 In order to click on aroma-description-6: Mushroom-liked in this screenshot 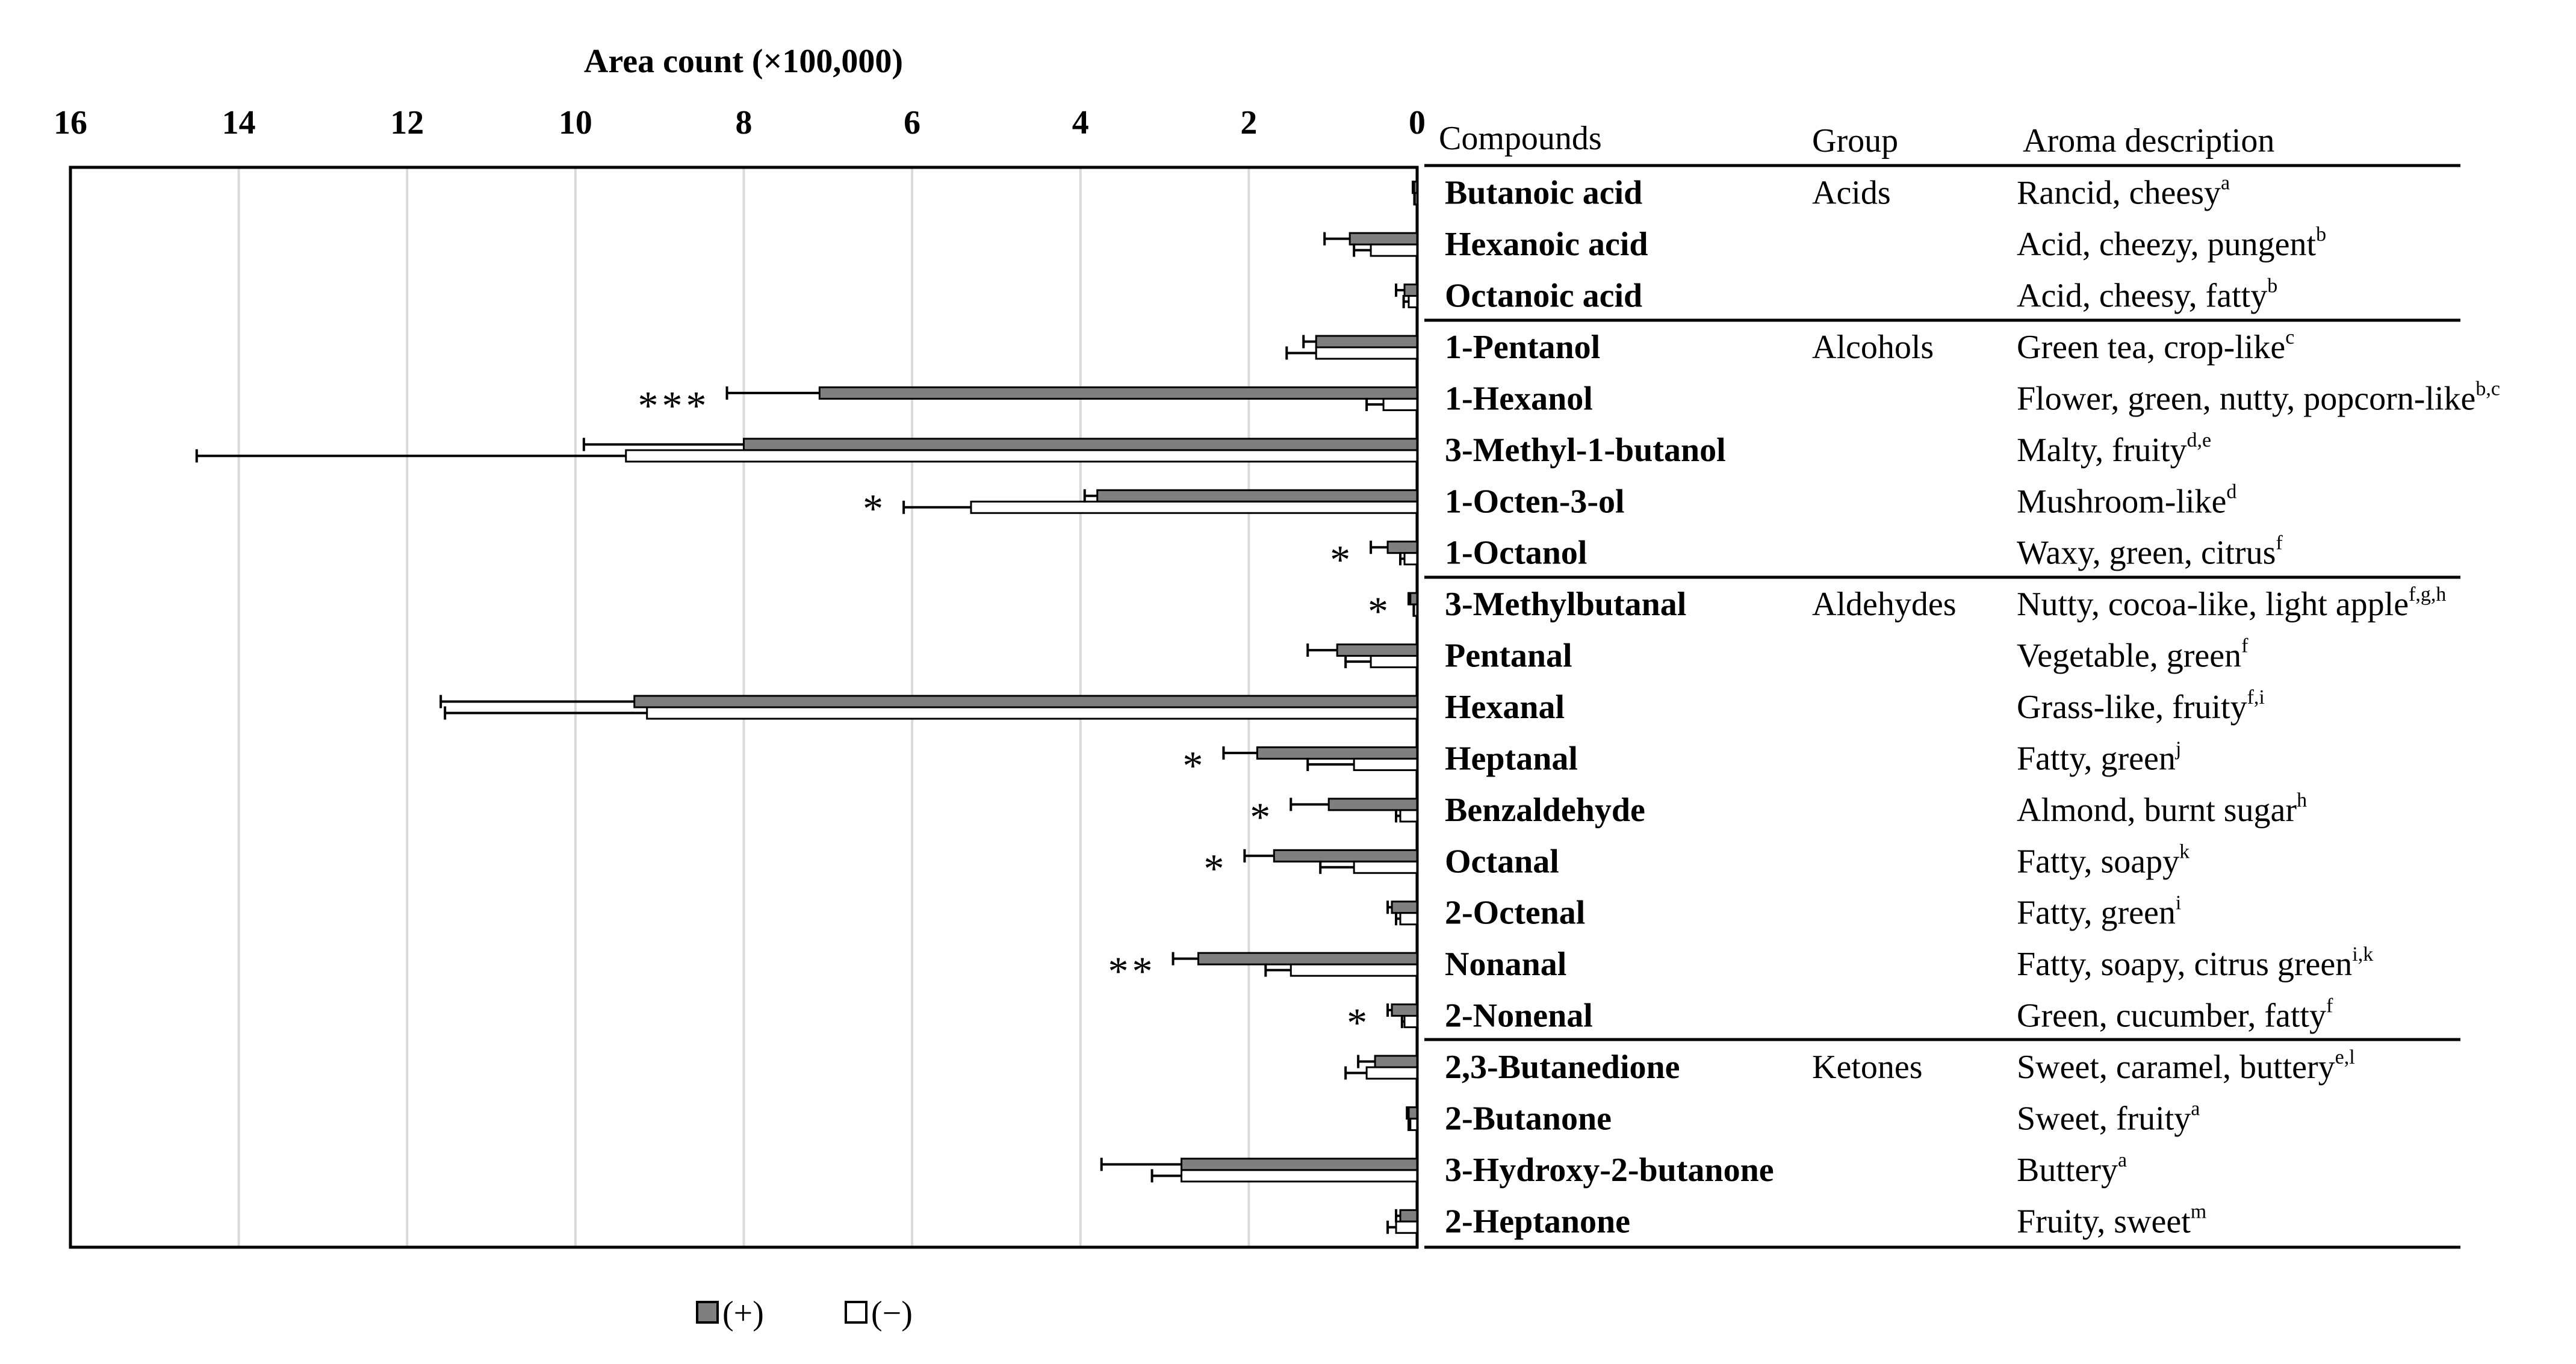, I will do `click(2126, 500)`.